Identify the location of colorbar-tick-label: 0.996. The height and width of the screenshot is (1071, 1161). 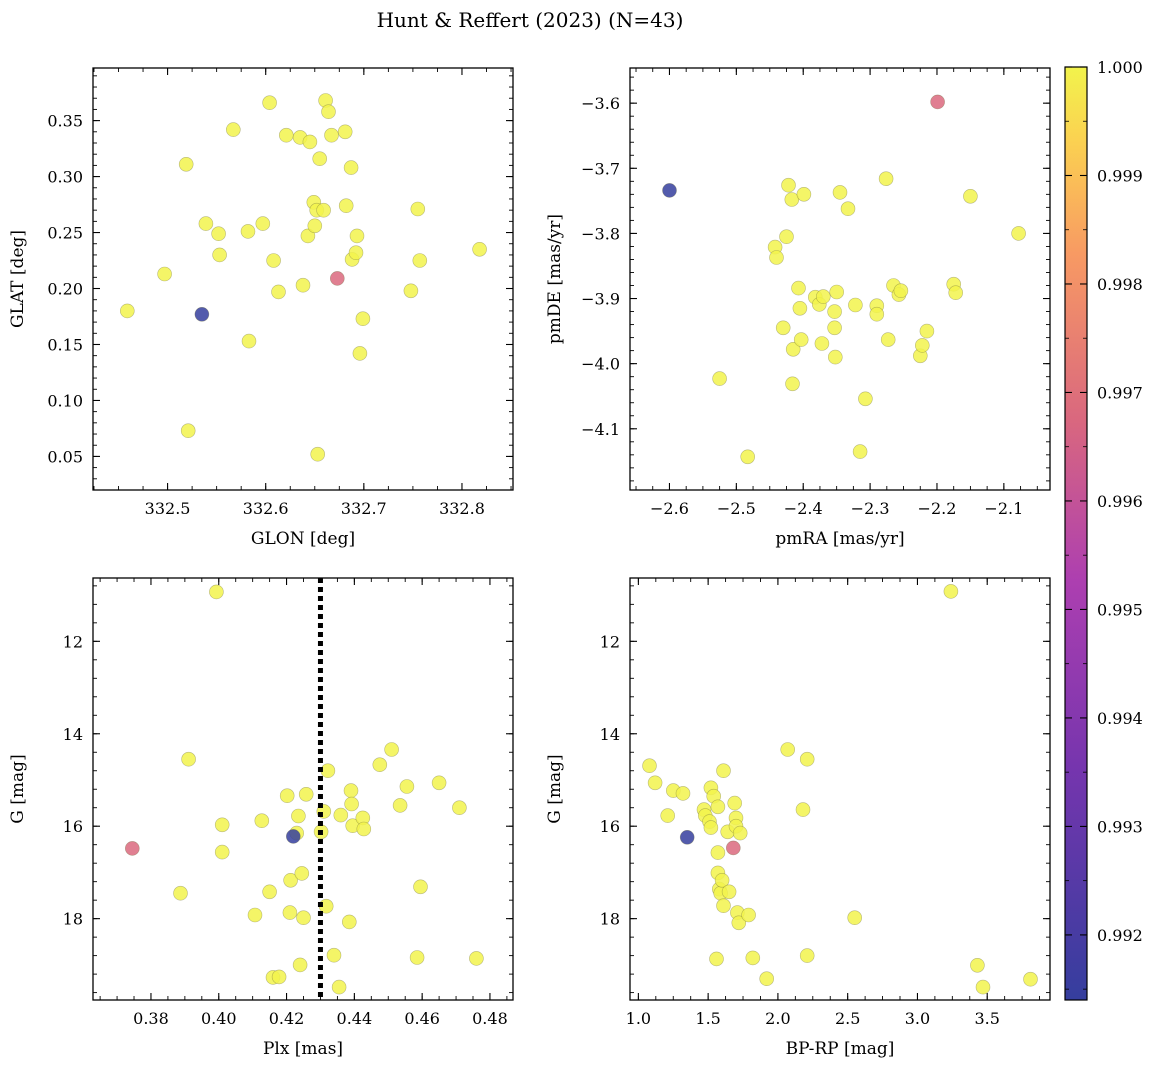
(1120, 501).